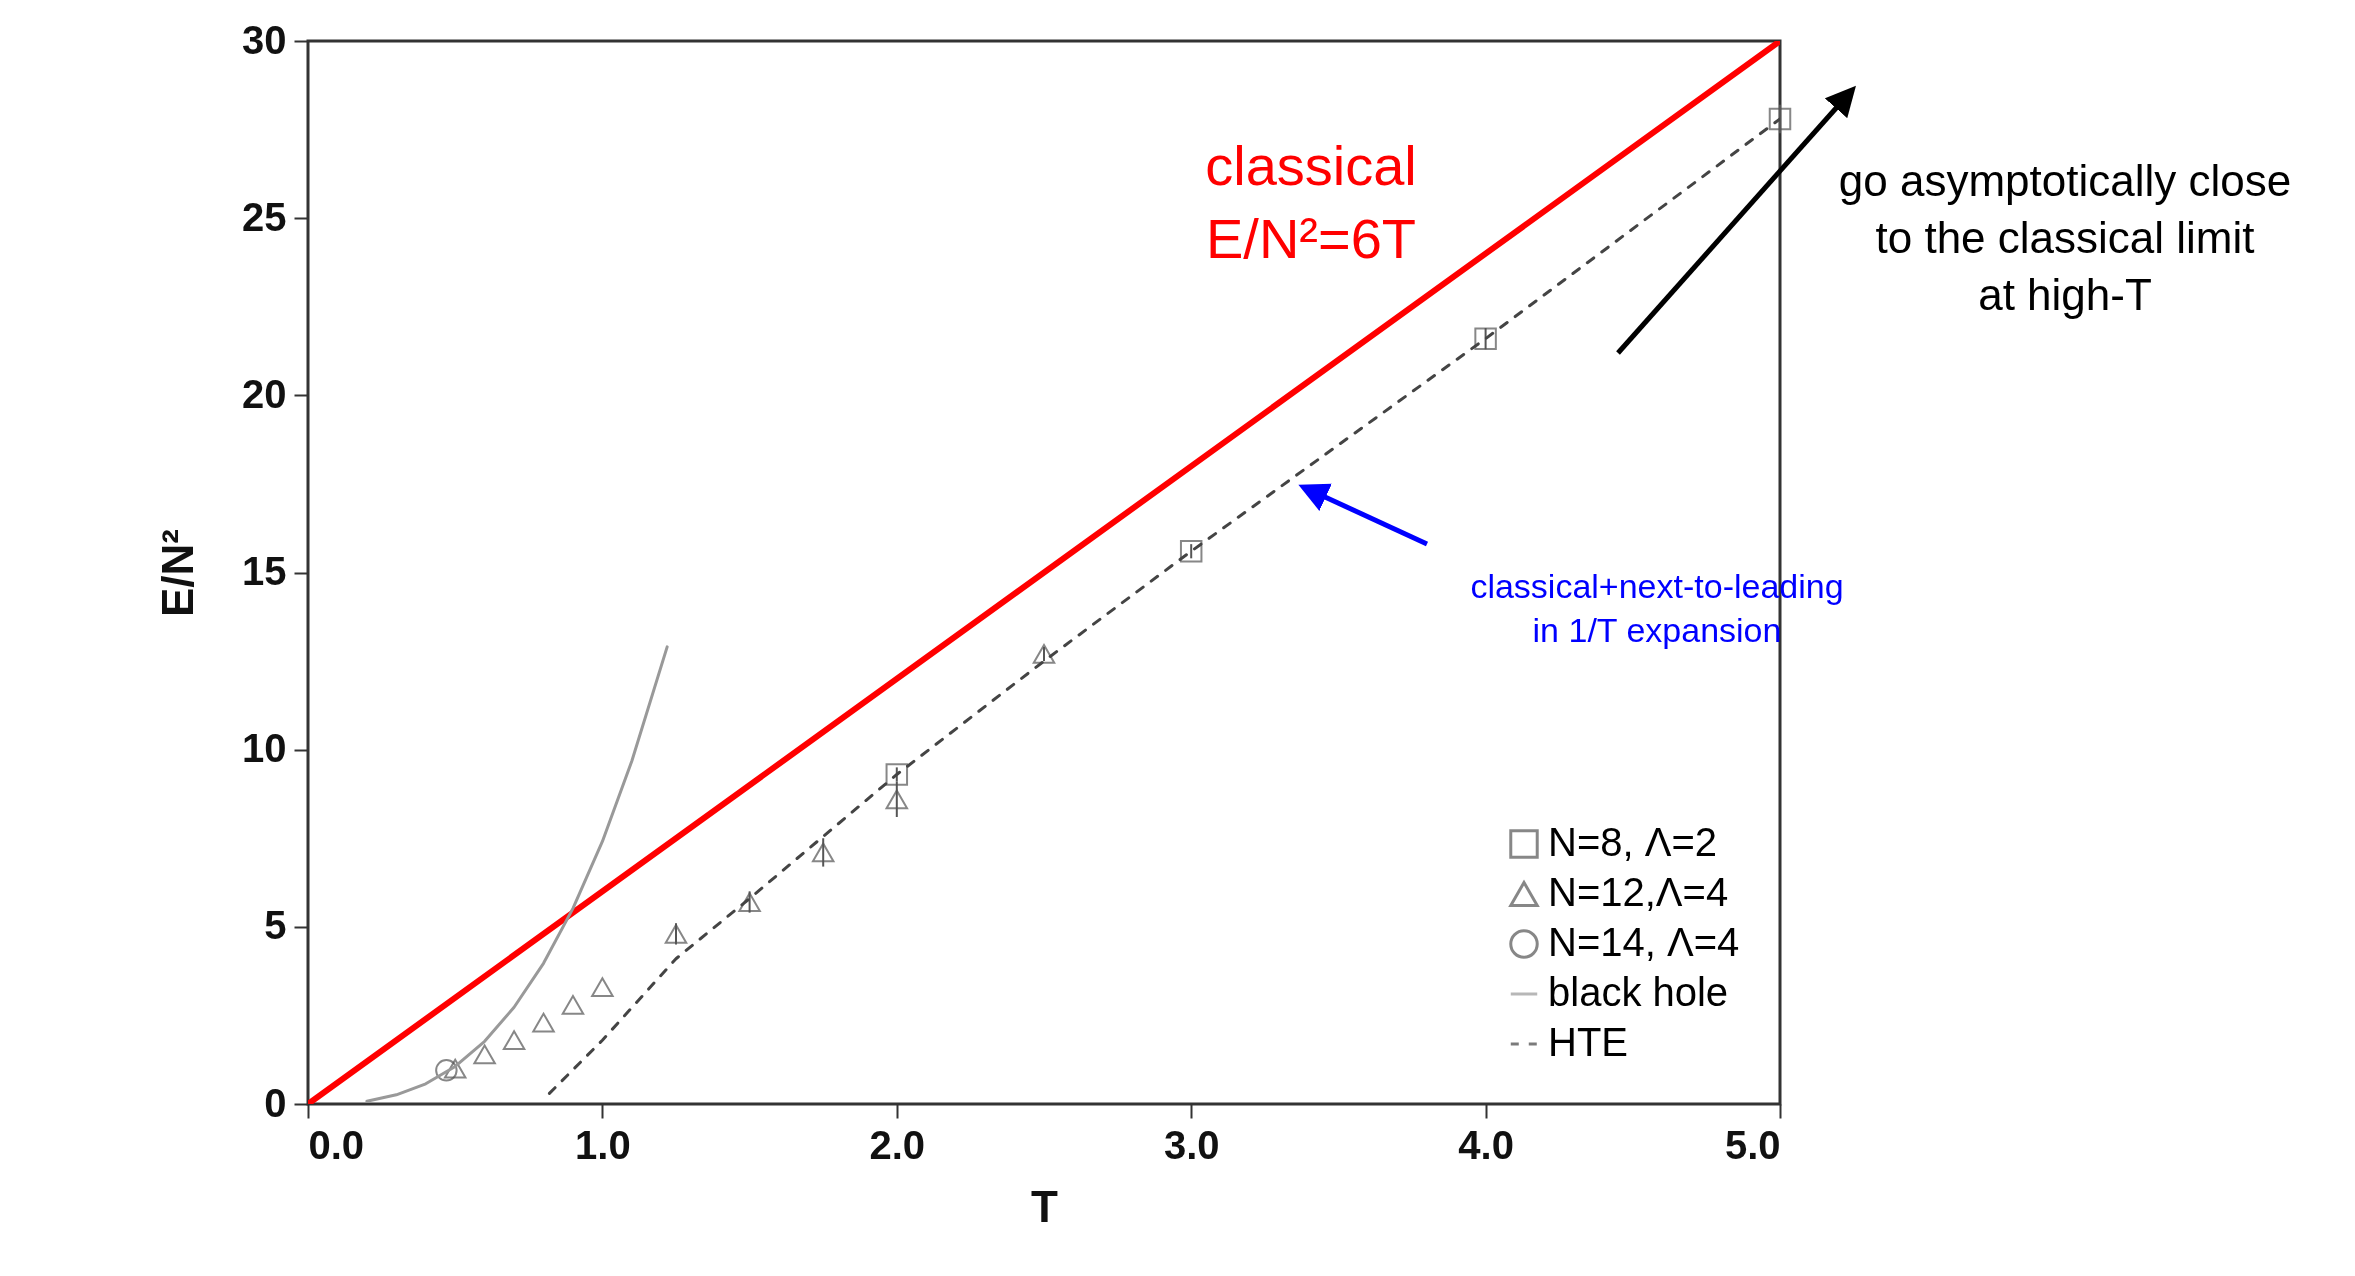 This screenshot has height=1276, width=2355. Describe the element at coordinates (264, 748) in the screenshot. I see `y-tick-label: 10` at that location.